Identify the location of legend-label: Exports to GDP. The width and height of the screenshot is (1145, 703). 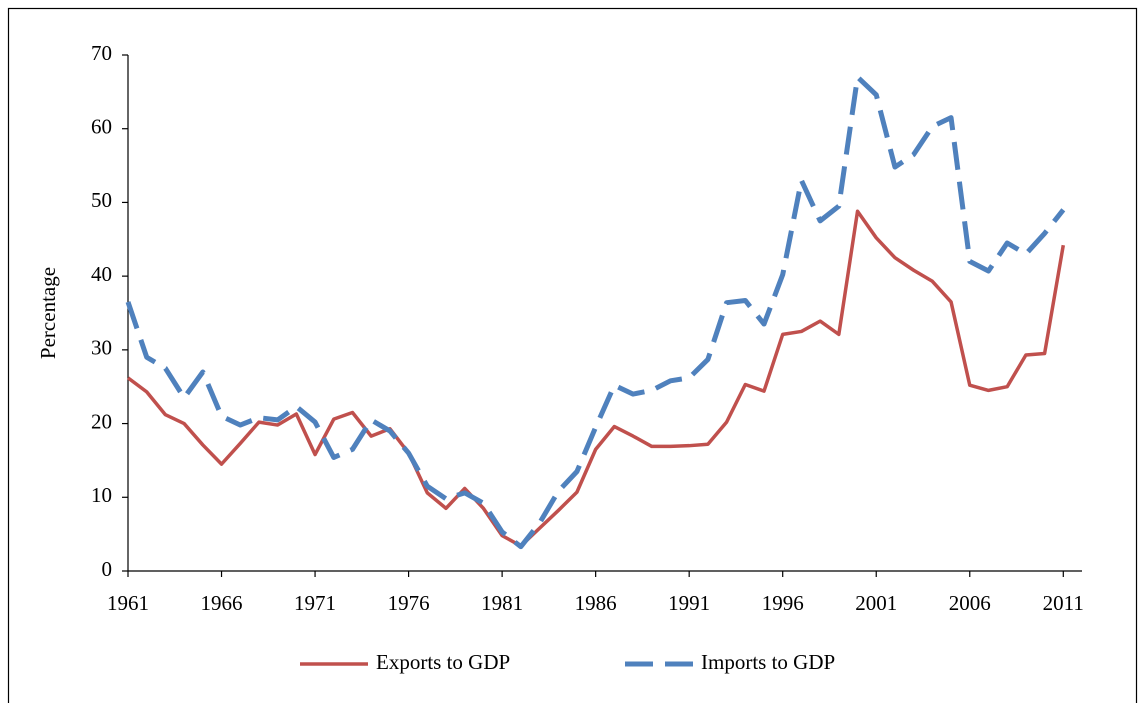
(443, 662).